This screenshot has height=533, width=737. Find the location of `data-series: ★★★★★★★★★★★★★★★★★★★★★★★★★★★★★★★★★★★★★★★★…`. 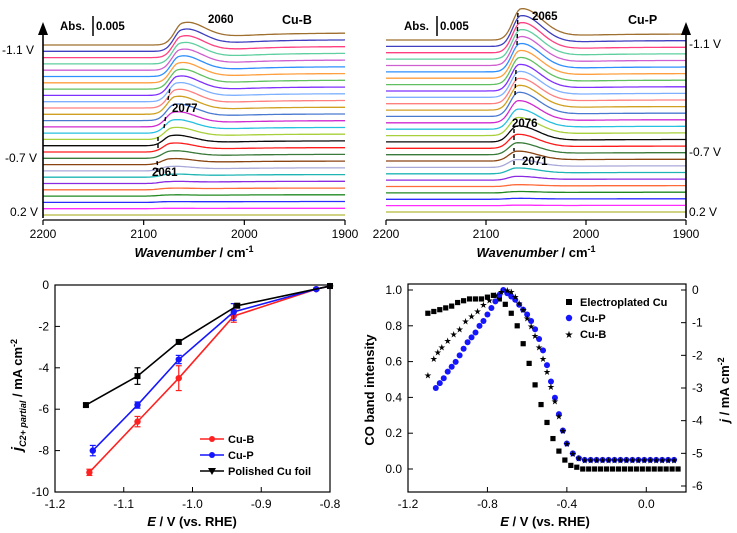

data-series: ★★★★★★★★★★★★★★★★★★★★★★★★★★★★★★★★★★★★★★★★… is located at coordinates (552, 379).